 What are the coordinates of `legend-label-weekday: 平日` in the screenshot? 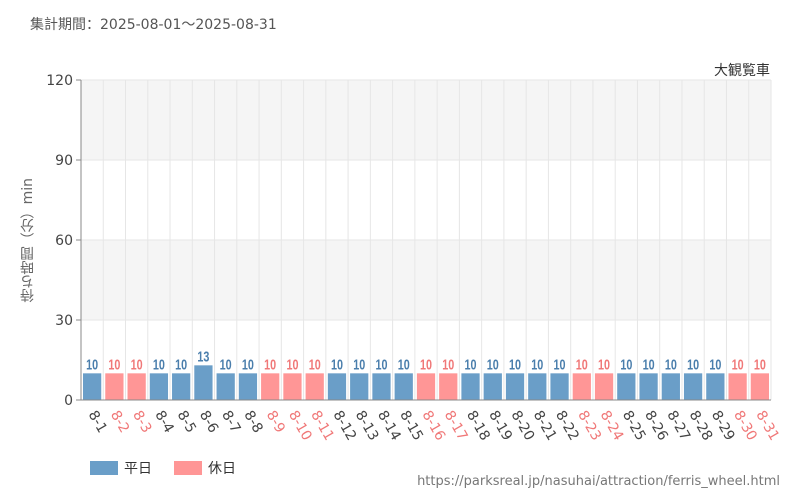 It's located at (138, 469).